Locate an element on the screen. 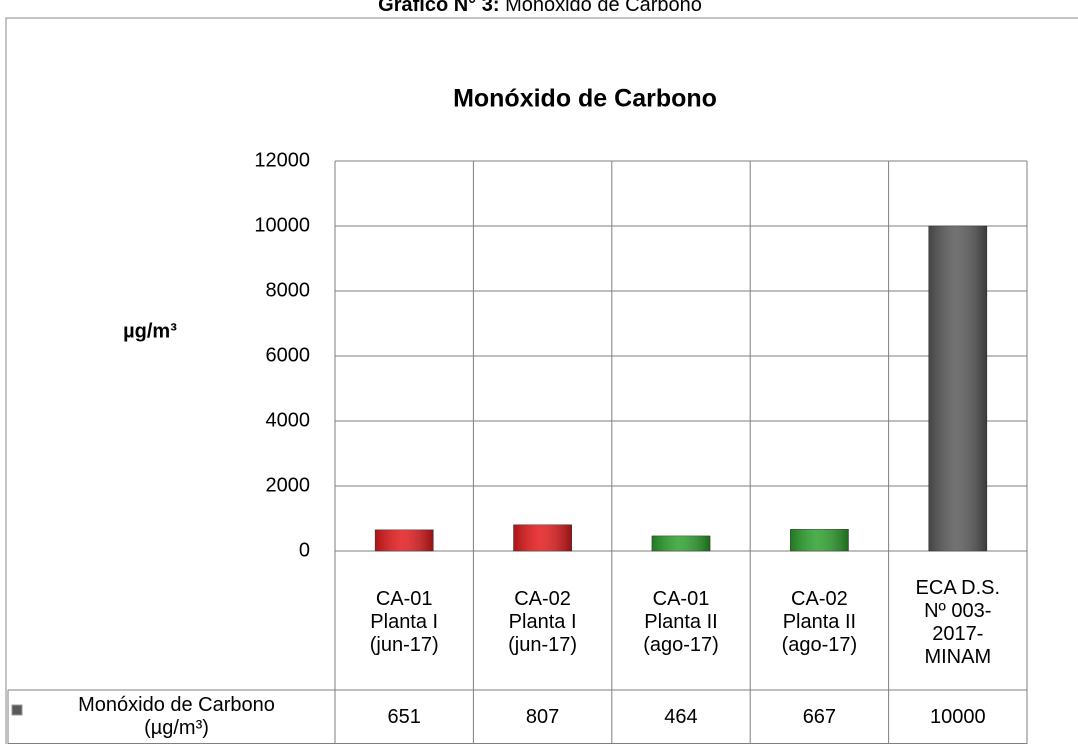 This screenshot has width=1078, height=744. y-axis-label: µg/m³ is located at coordinates (150, 331).